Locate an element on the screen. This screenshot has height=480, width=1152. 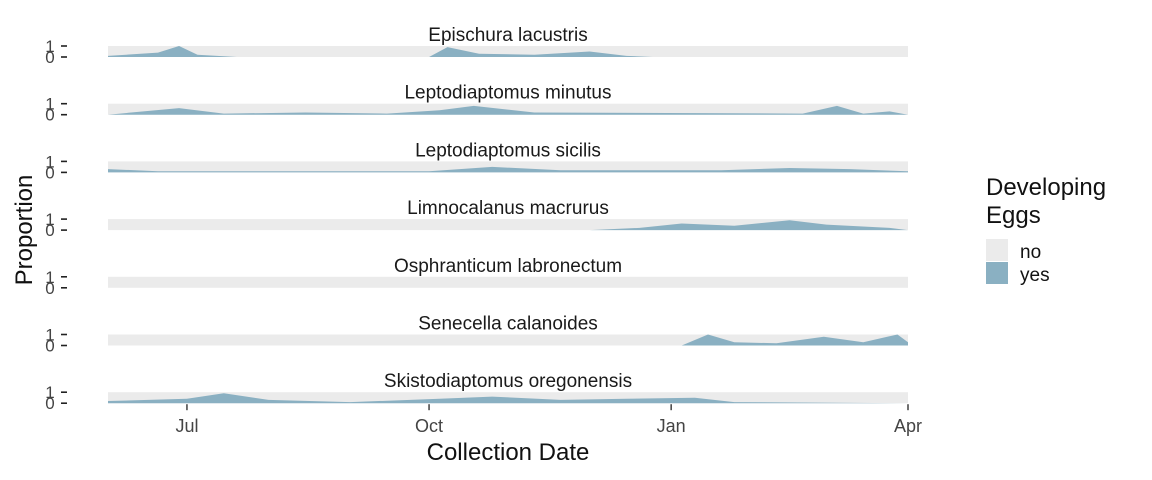
panel-title: Epischura lacustris is located at coordinates (507, 35).